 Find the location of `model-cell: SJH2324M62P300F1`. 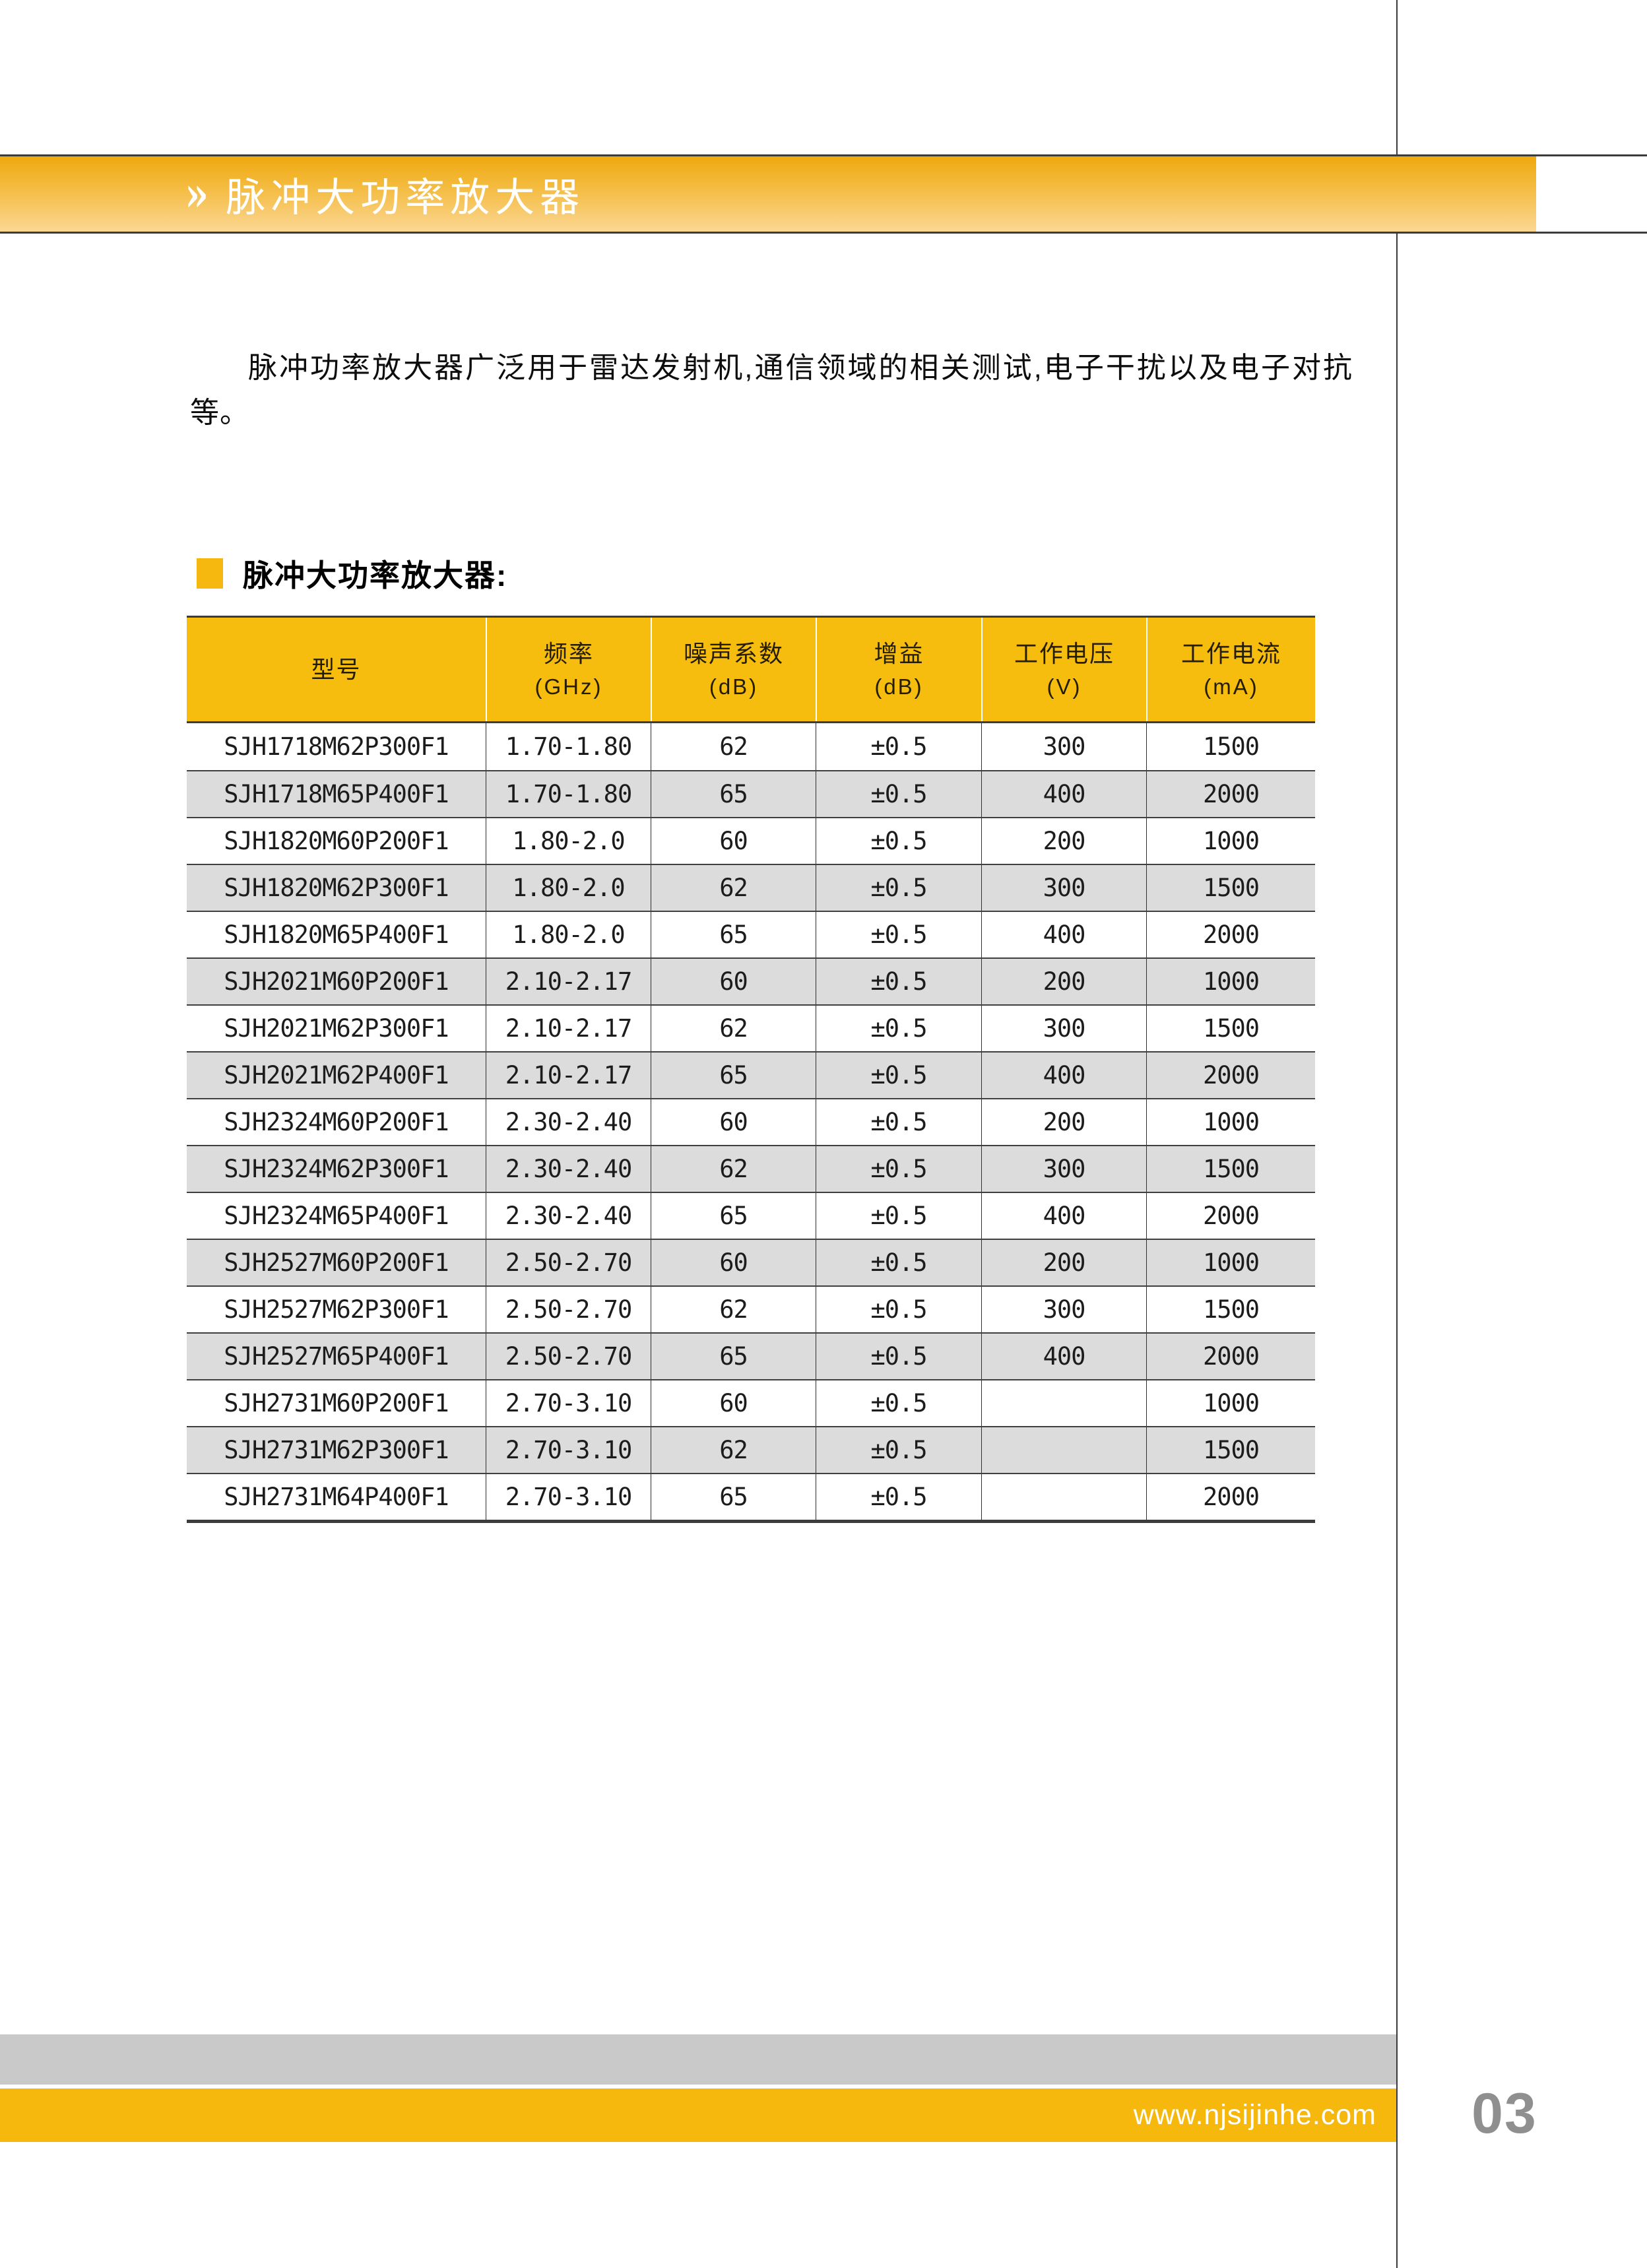

model-cell: SJH2324M62P300F1 is located at coordinates (337, 1169).